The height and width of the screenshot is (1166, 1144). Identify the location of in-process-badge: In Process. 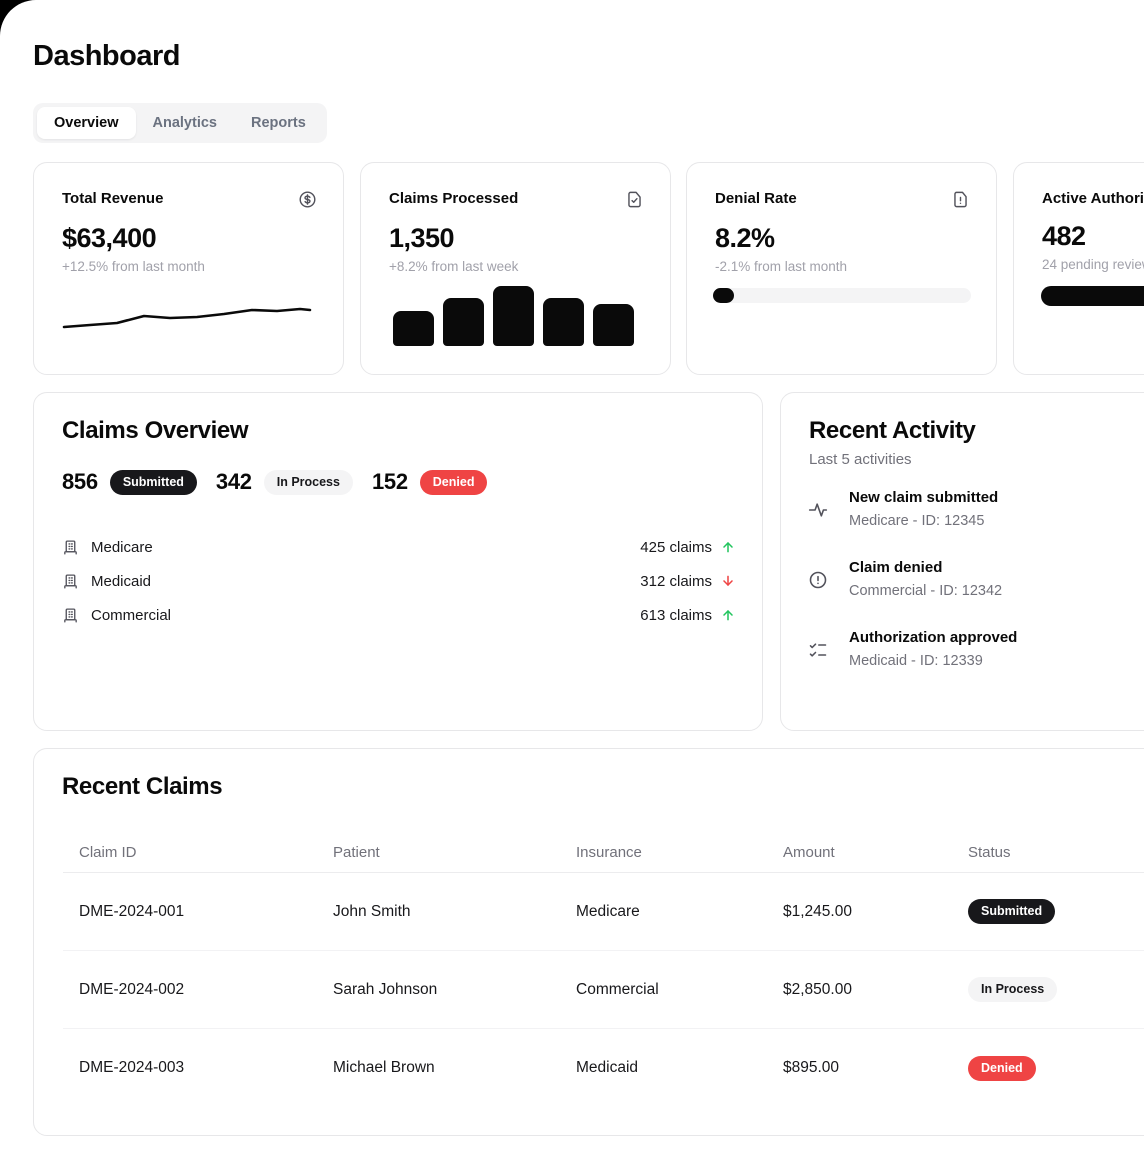
(308, 482).